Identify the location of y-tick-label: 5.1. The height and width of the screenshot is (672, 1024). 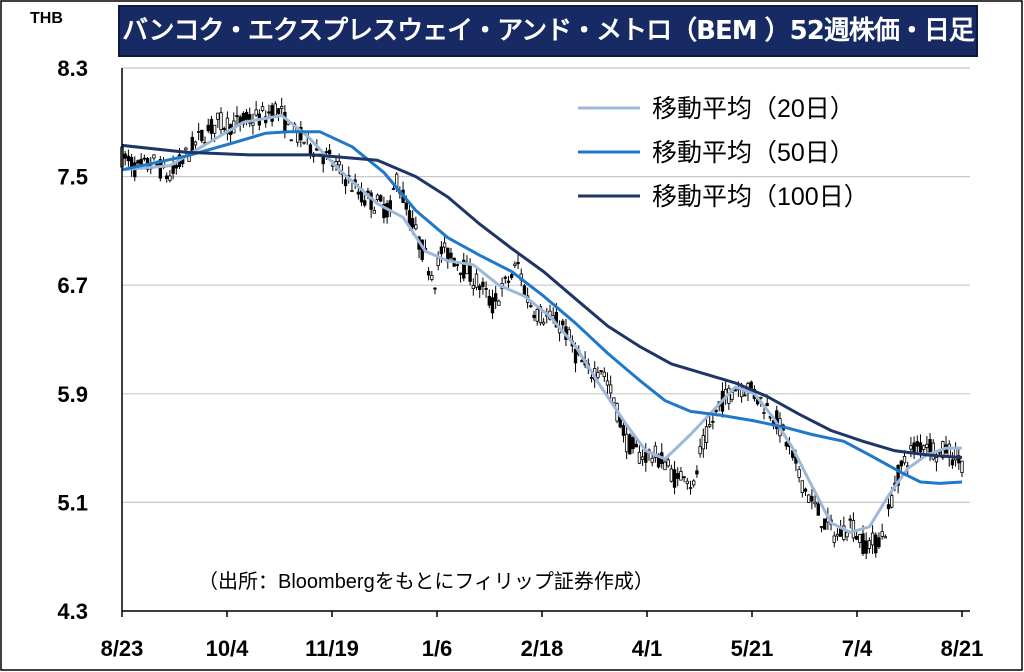
(72, 502).